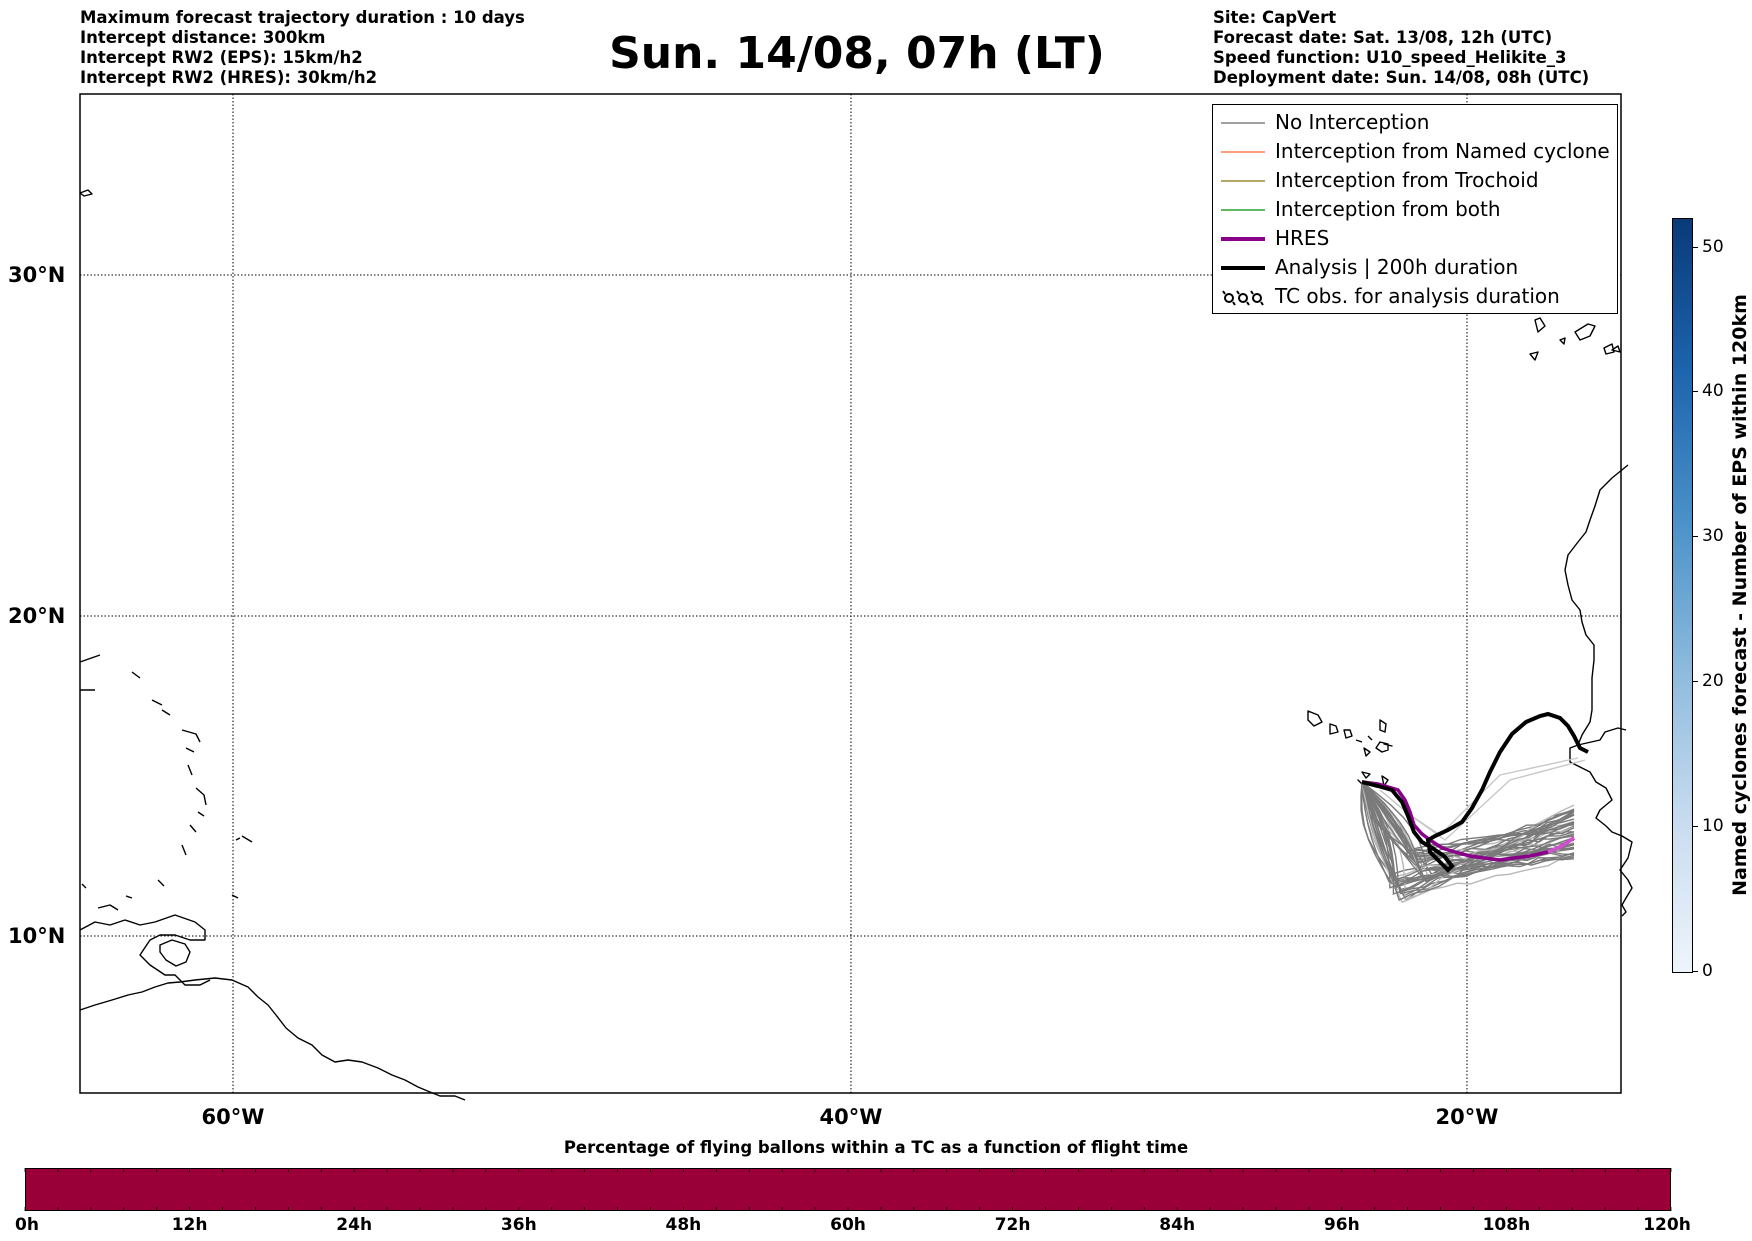 The width and height of the screenshot is (1752, 1241). I want to click on percentage-bar-label: 108h, so click(1506, 1225).